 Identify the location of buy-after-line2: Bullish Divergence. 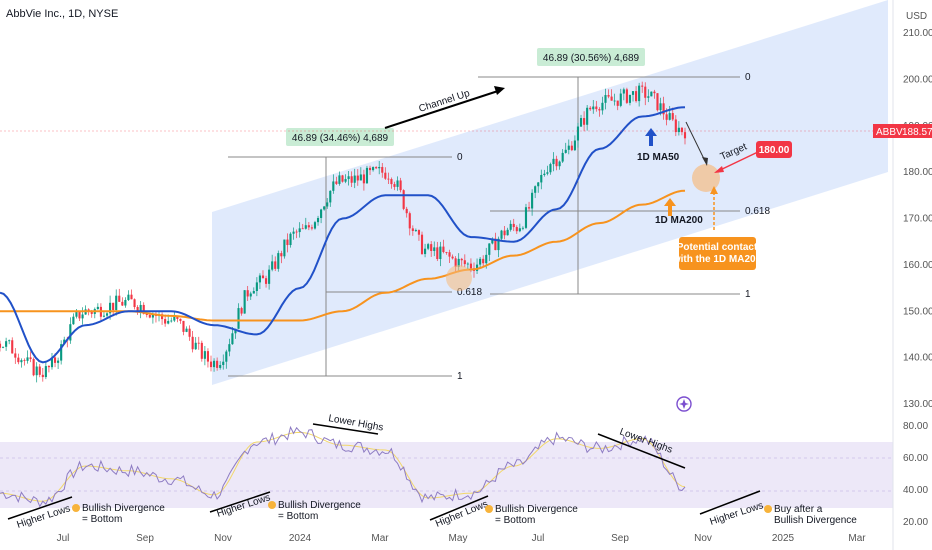
(815, 520).